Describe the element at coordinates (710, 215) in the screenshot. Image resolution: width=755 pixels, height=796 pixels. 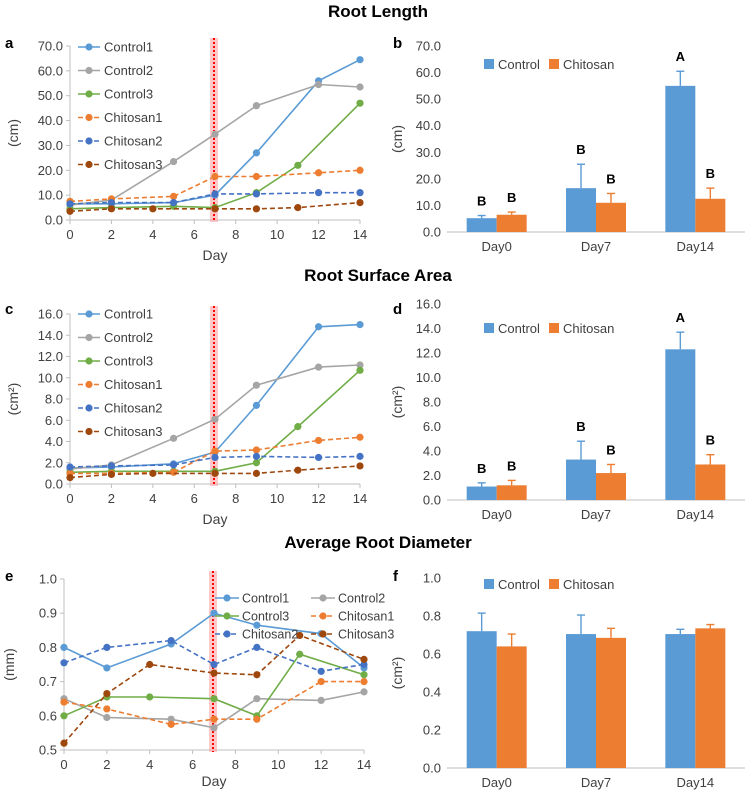
I see `bar-chitosan-day14` at that location.